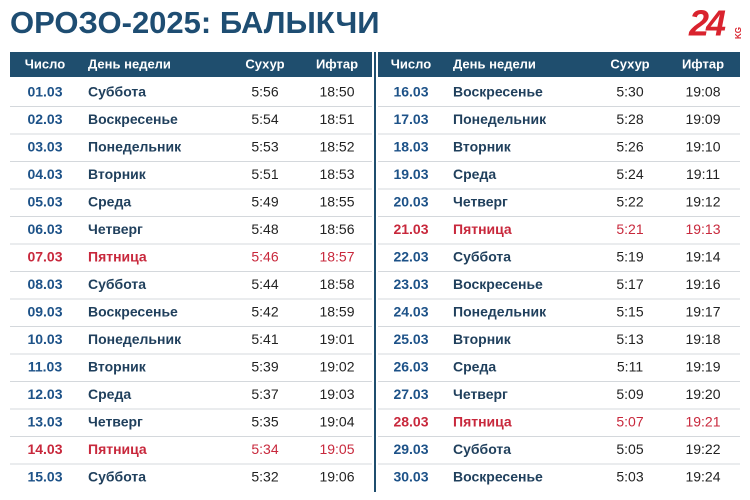 Image resolution: width=750 pixels, height=500 pixels. What do you see at coordinates (336, 339) in the screenshot?
I see `iftar-cell: 19:01` at bounding box center [336, 339].